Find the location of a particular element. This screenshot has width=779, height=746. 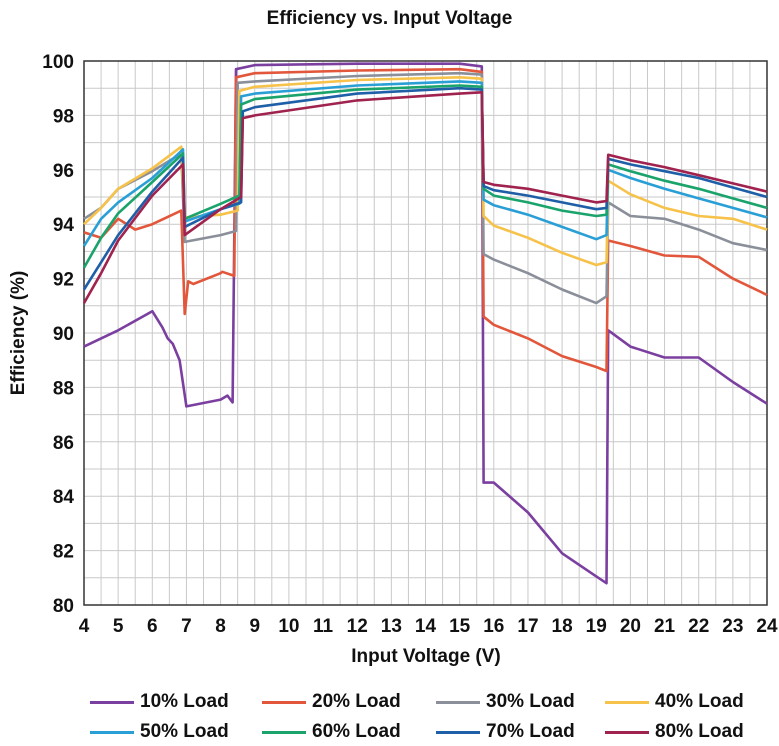

legend-item: 30% Load is located at coordinates (505, 702).